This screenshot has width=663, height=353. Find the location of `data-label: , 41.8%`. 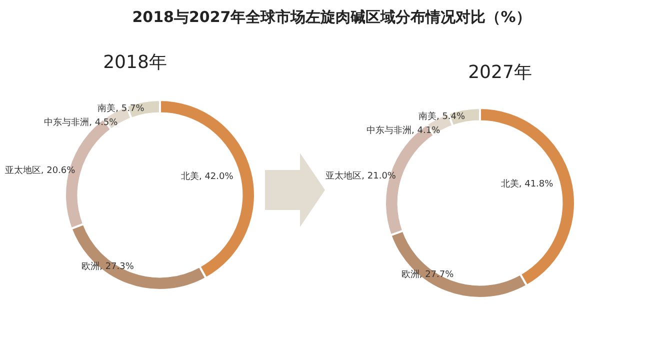

data-label: , 41.8% is located at coordinates (536, 185).